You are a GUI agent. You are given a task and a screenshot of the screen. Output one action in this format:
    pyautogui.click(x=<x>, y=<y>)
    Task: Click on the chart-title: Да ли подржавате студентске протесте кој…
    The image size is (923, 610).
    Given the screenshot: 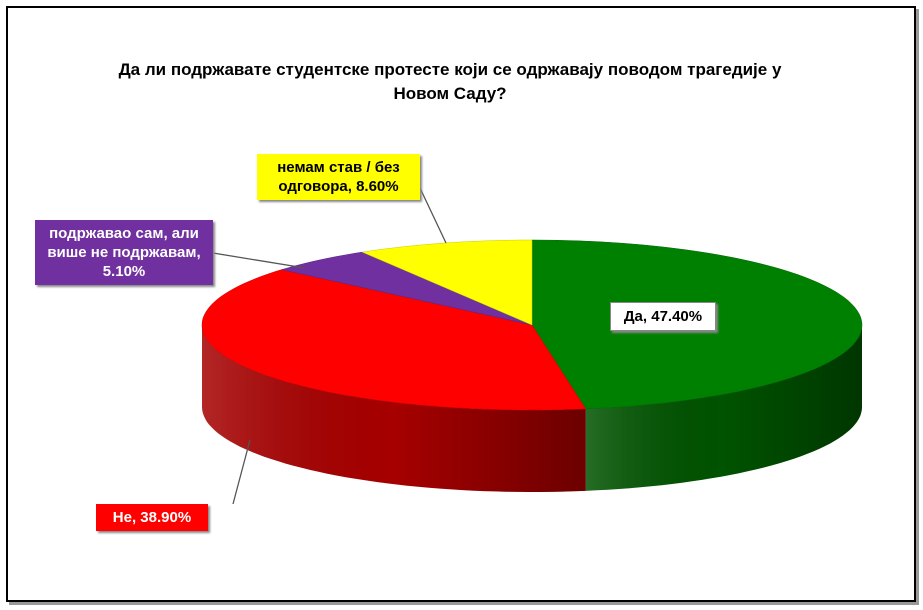 What is the action you would take?
    pyautogui.click(x=450, y=81)
    